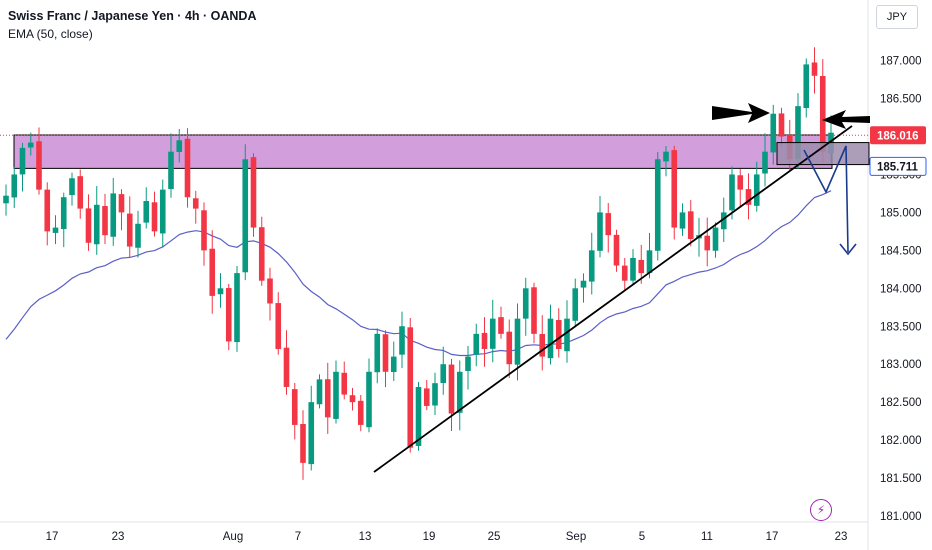 This screenshot has height=550, width=932. Describe the element at coordinates (132, 16) in the screenshot. I see `symbol-title: Swiss Franc / Japanese Yen · 4h · OANDA` at that location.